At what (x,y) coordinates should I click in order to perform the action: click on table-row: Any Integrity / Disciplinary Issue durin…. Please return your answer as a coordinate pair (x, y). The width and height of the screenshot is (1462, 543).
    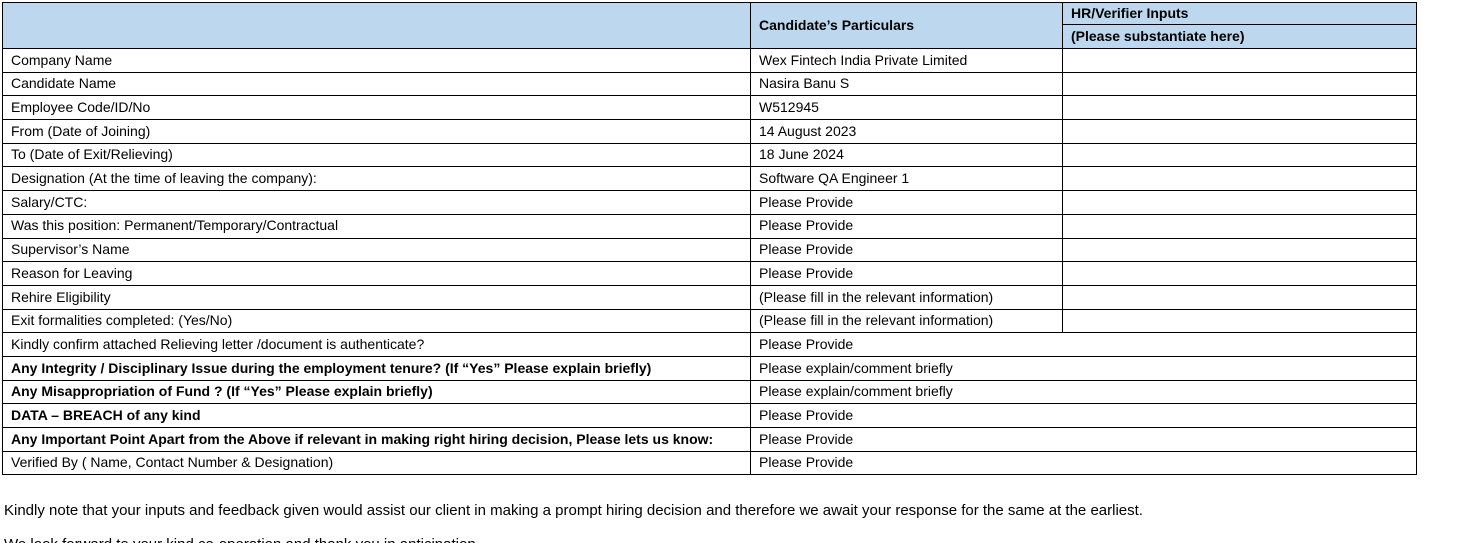
    Looking at the image, I should click on (709, 368).